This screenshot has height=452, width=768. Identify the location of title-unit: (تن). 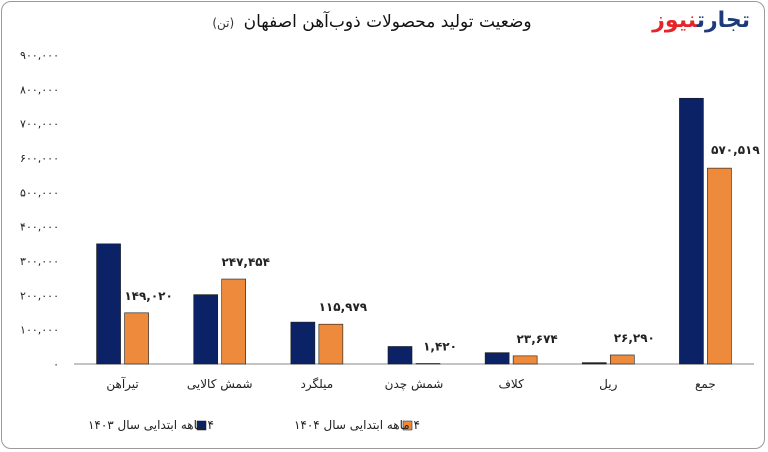
(223, 23).